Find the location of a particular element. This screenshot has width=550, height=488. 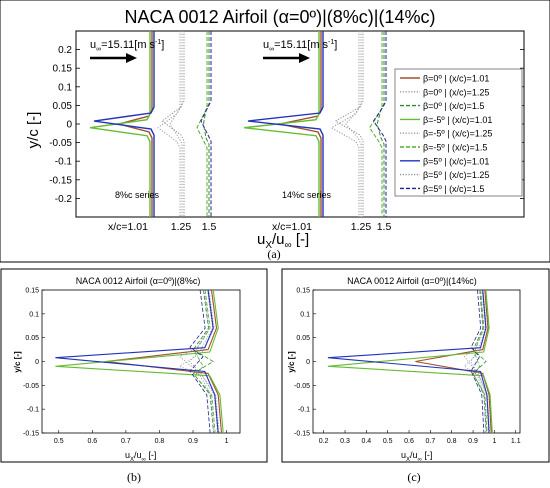

panel-c-title: NACA 0012 Airfoil (α=0º)|(14%c) is located at coordinates (412, 281).